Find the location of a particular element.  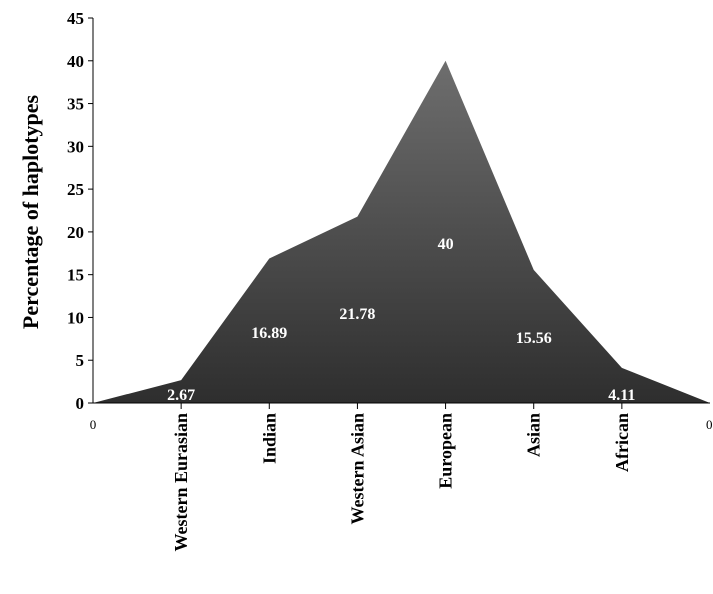

y-tick-label: 45 is located at coordinates (75, 18).